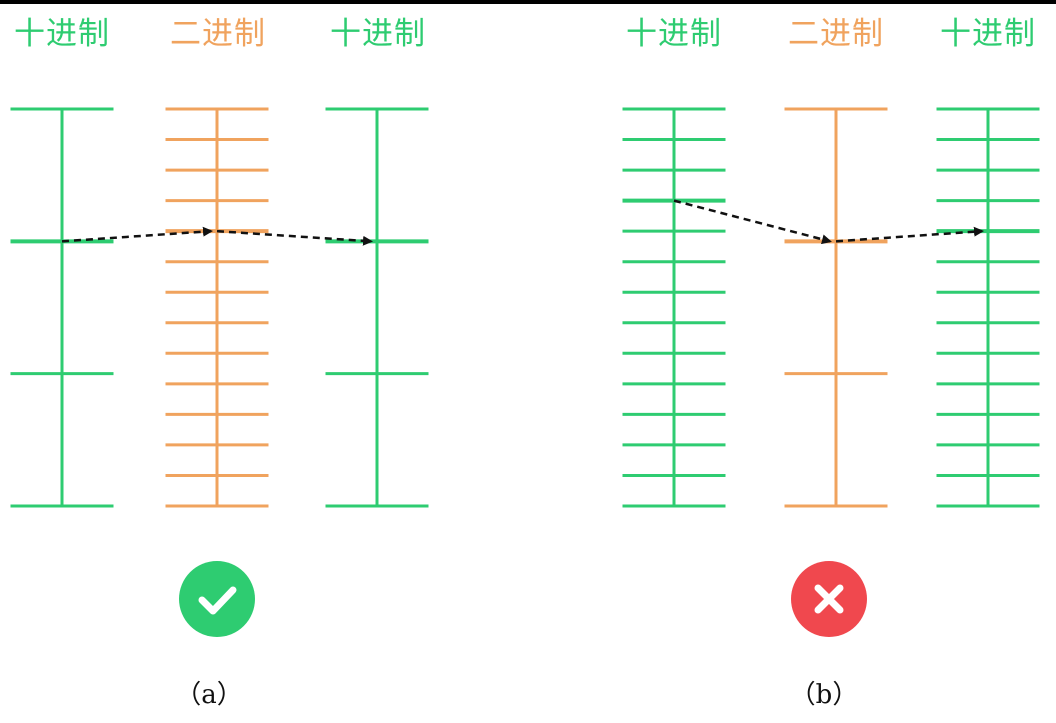  Describe the element at coordinates (209, 695) in the screenshot. I see `panel-a-caption: （a）` at that location.